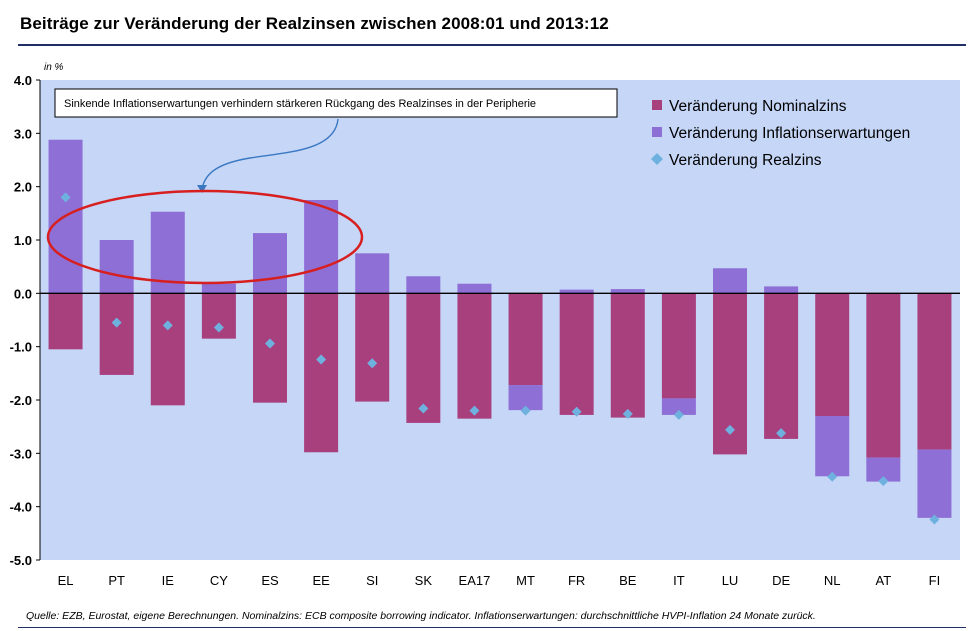 The height and width of the screenshot is (631, 976). Describe the element at coordinates (270, 154) in the screenshot. I see `annotation-arrow` at that location.